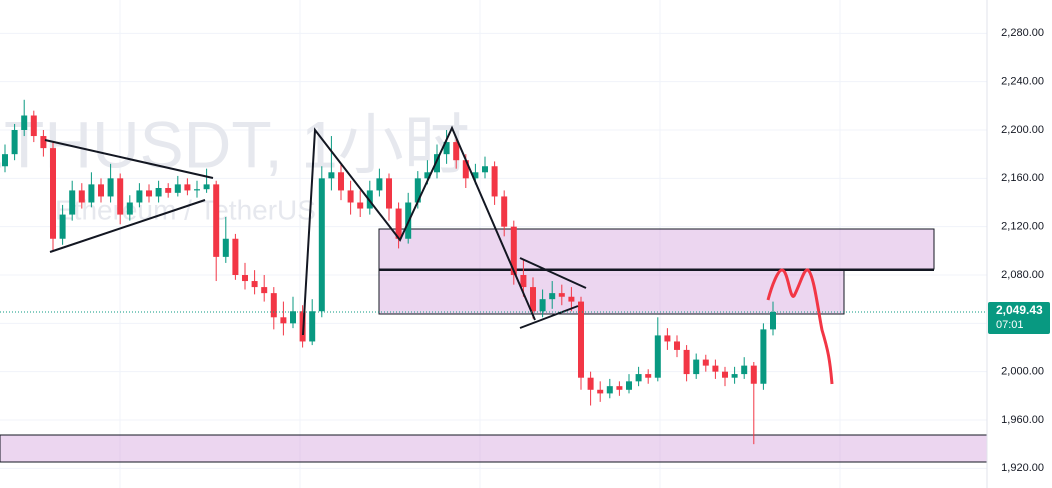 The image size is (1052, 488). Describe the element at coordinates (1022, 420) in the screenshot. I see `y-tick-label: 1,960.00` at that location.